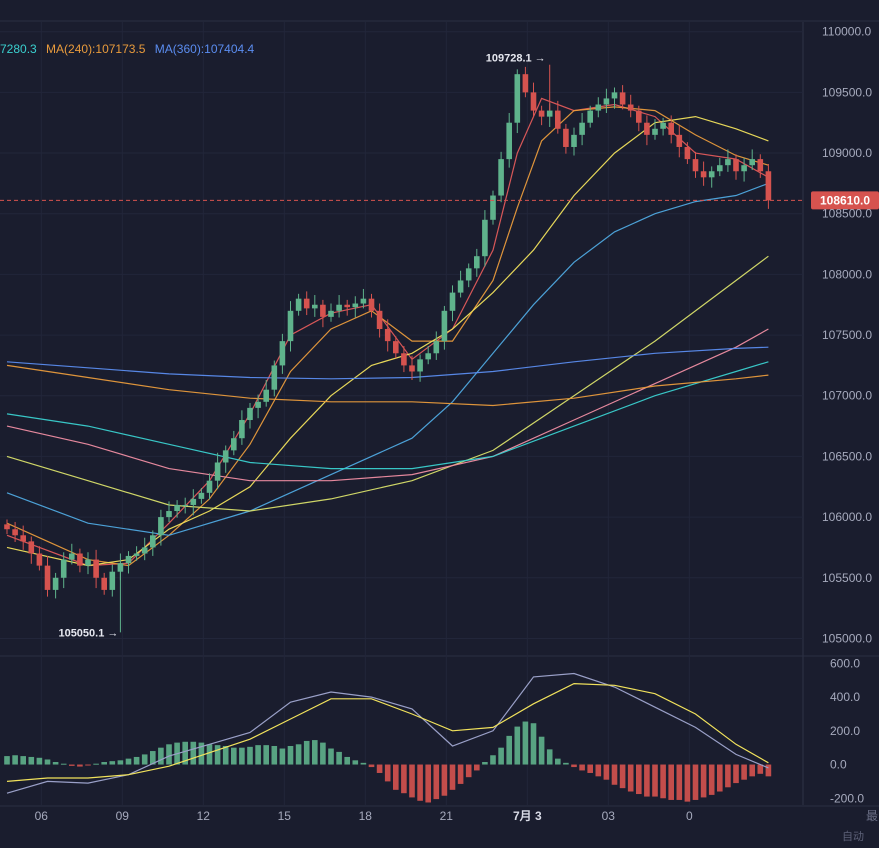 The width and height of the screenshot is (879, 848). I want to click on macd-line-dif, so click(387, 733).